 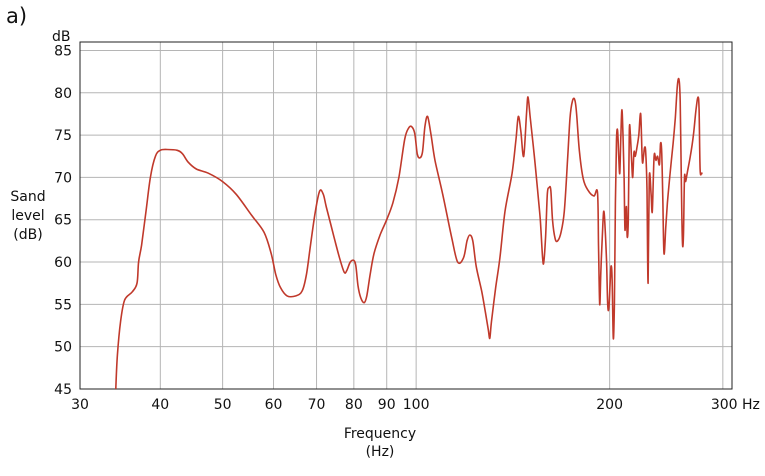 I want to click on y-axis-label: Sand level (dB), so click(x=28, y=216).